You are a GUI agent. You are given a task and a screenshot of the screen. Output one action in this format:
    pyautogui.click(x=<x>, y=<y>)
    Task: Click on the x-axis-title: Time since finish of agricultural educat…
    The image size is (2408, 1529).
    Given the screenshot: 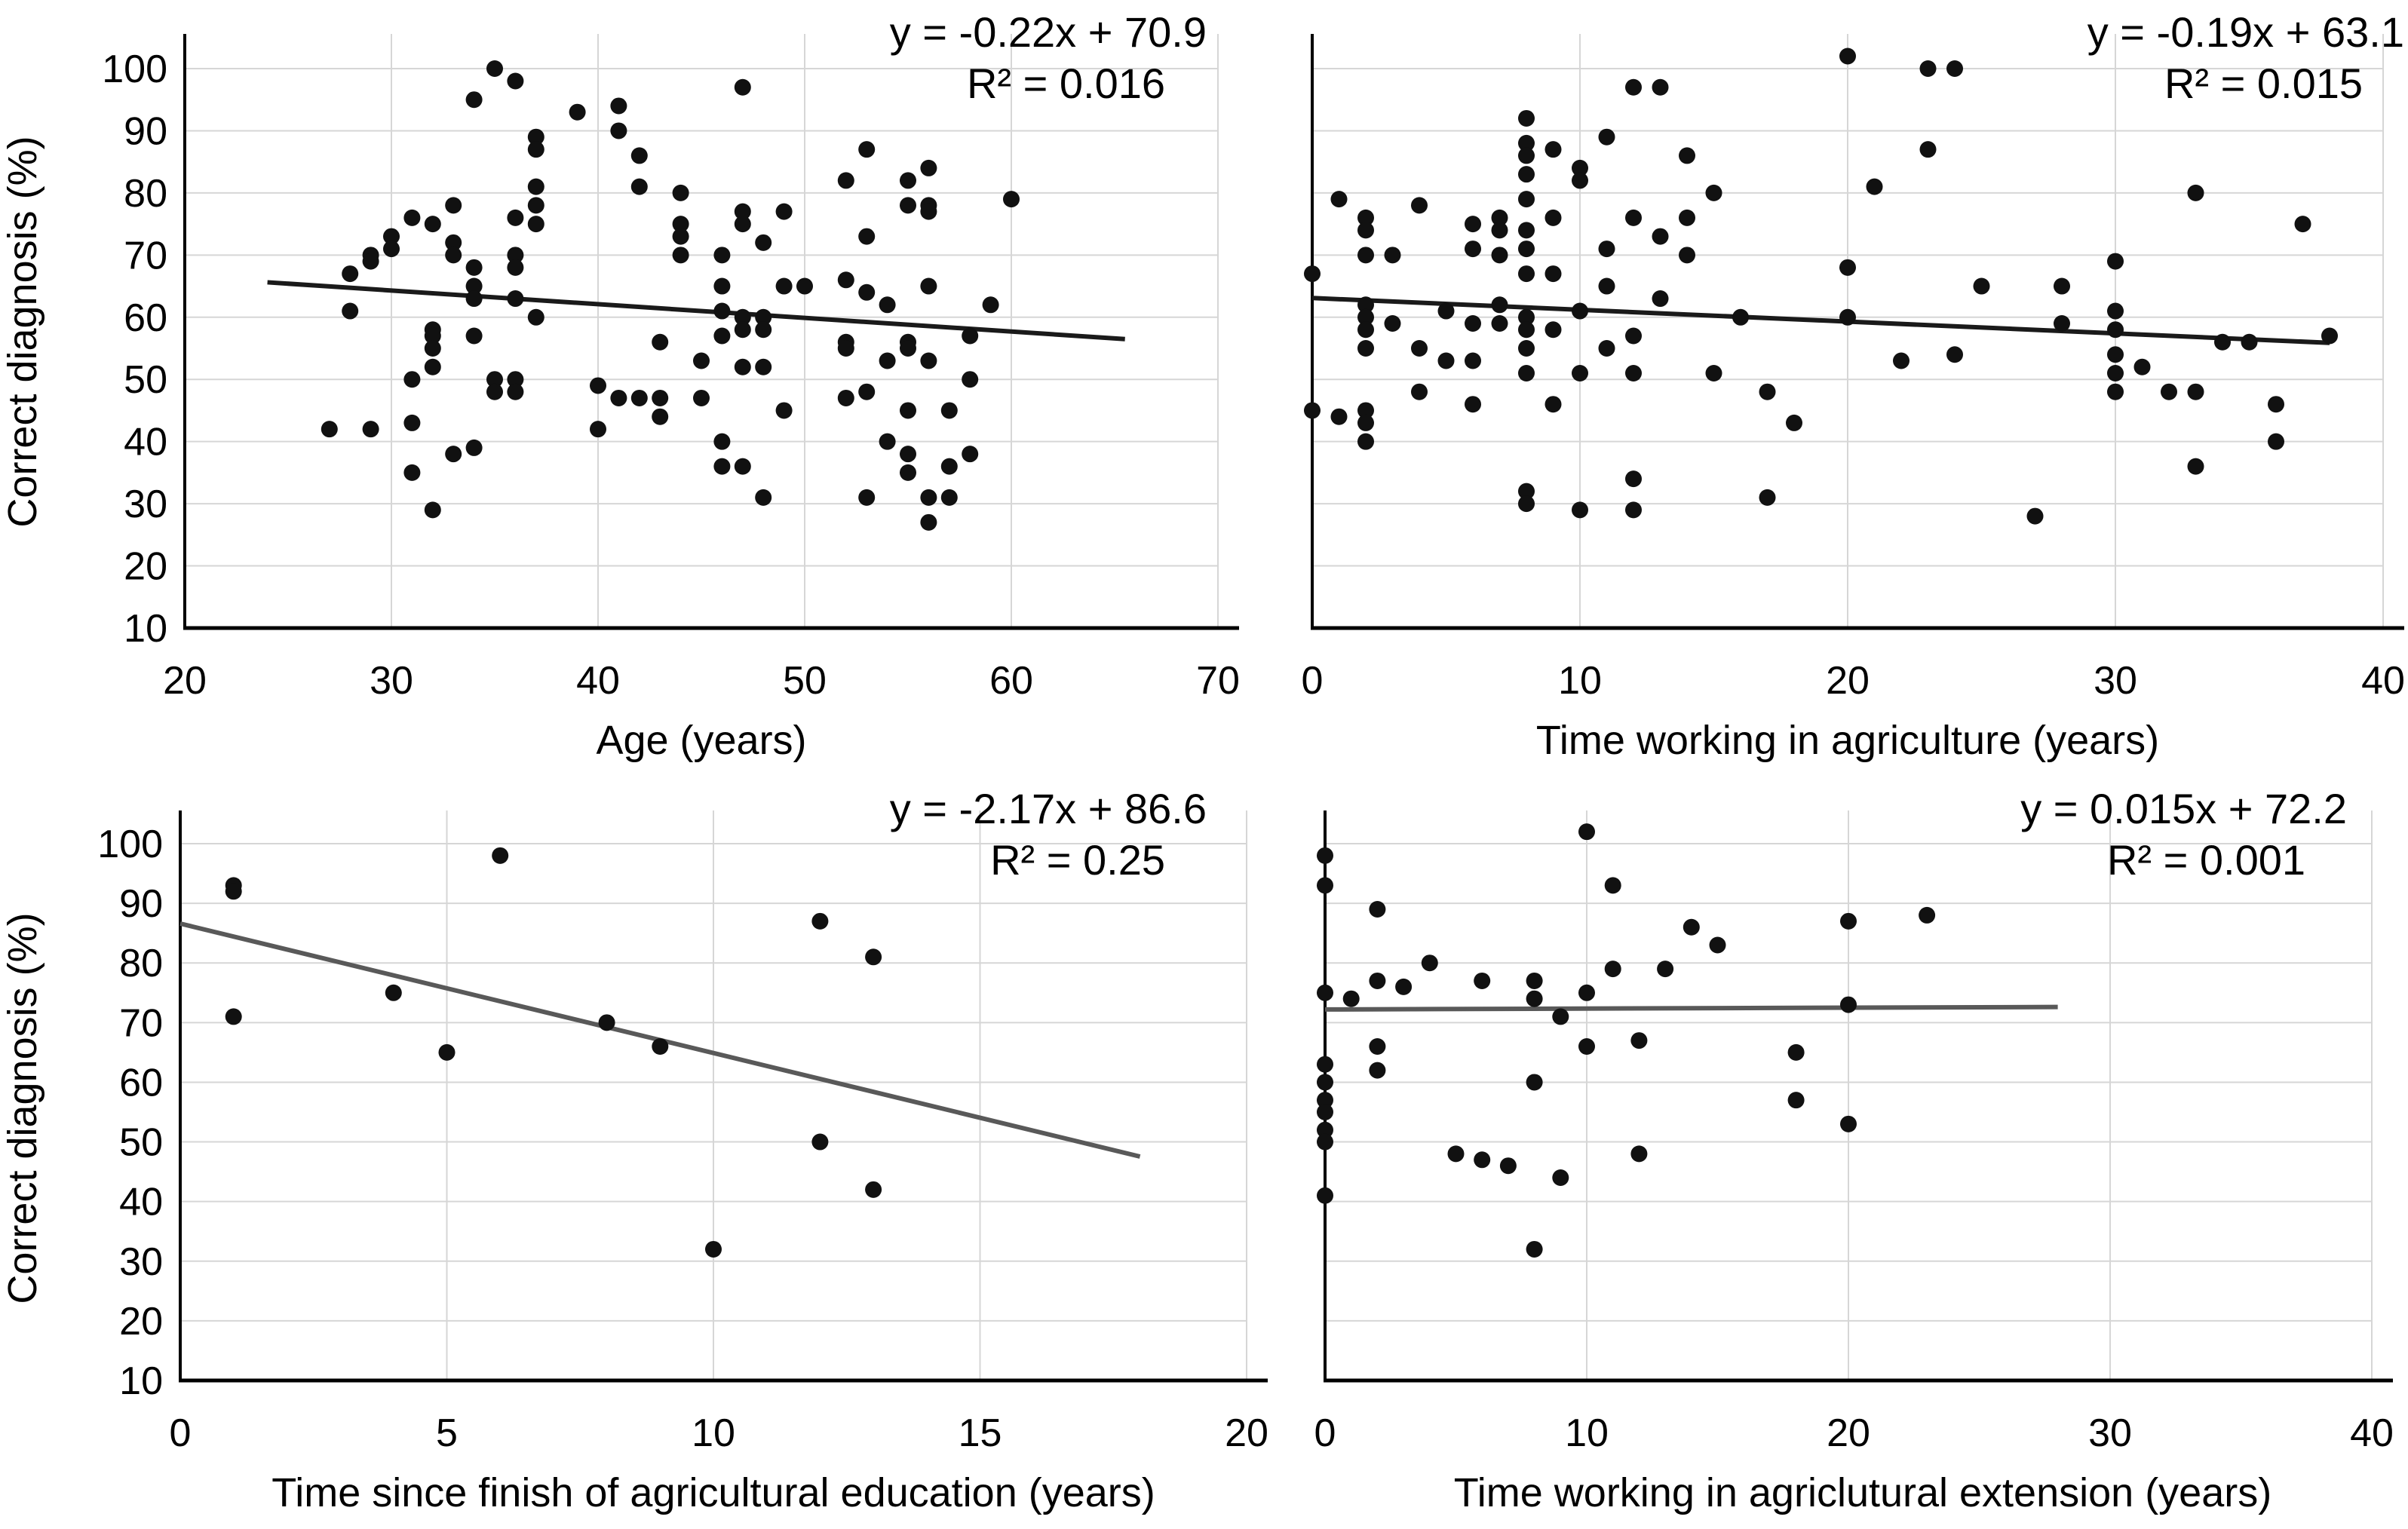 What is the action you would take?
    pyautogui.click(x=713, y=1492)
    